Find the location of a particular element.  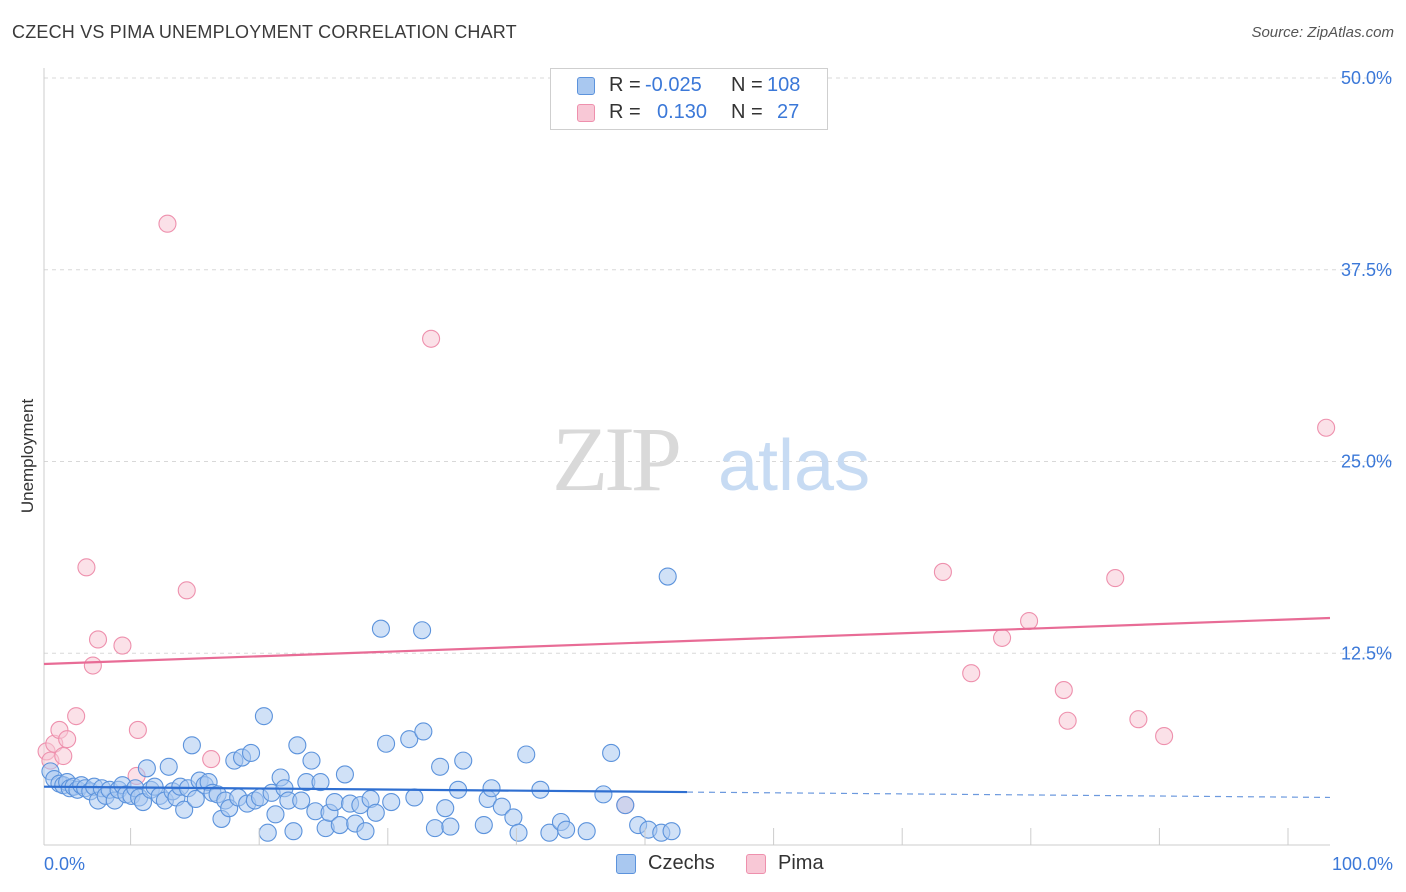

watermark-atlas: atlas is located at coordinates (794, 466).